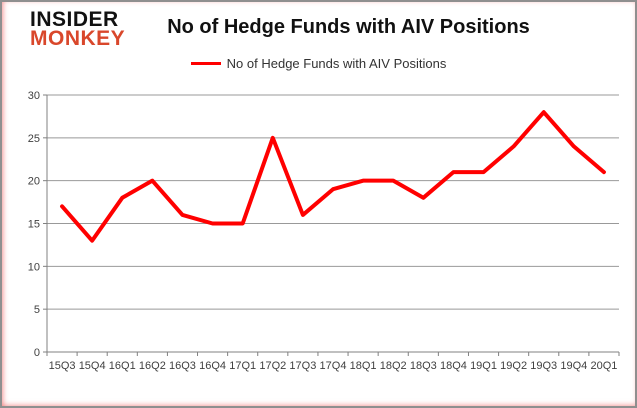  Describe the element at coordinates (242, 366) in the screenshot. I see `x-tick-label: 17Q1` at that location.